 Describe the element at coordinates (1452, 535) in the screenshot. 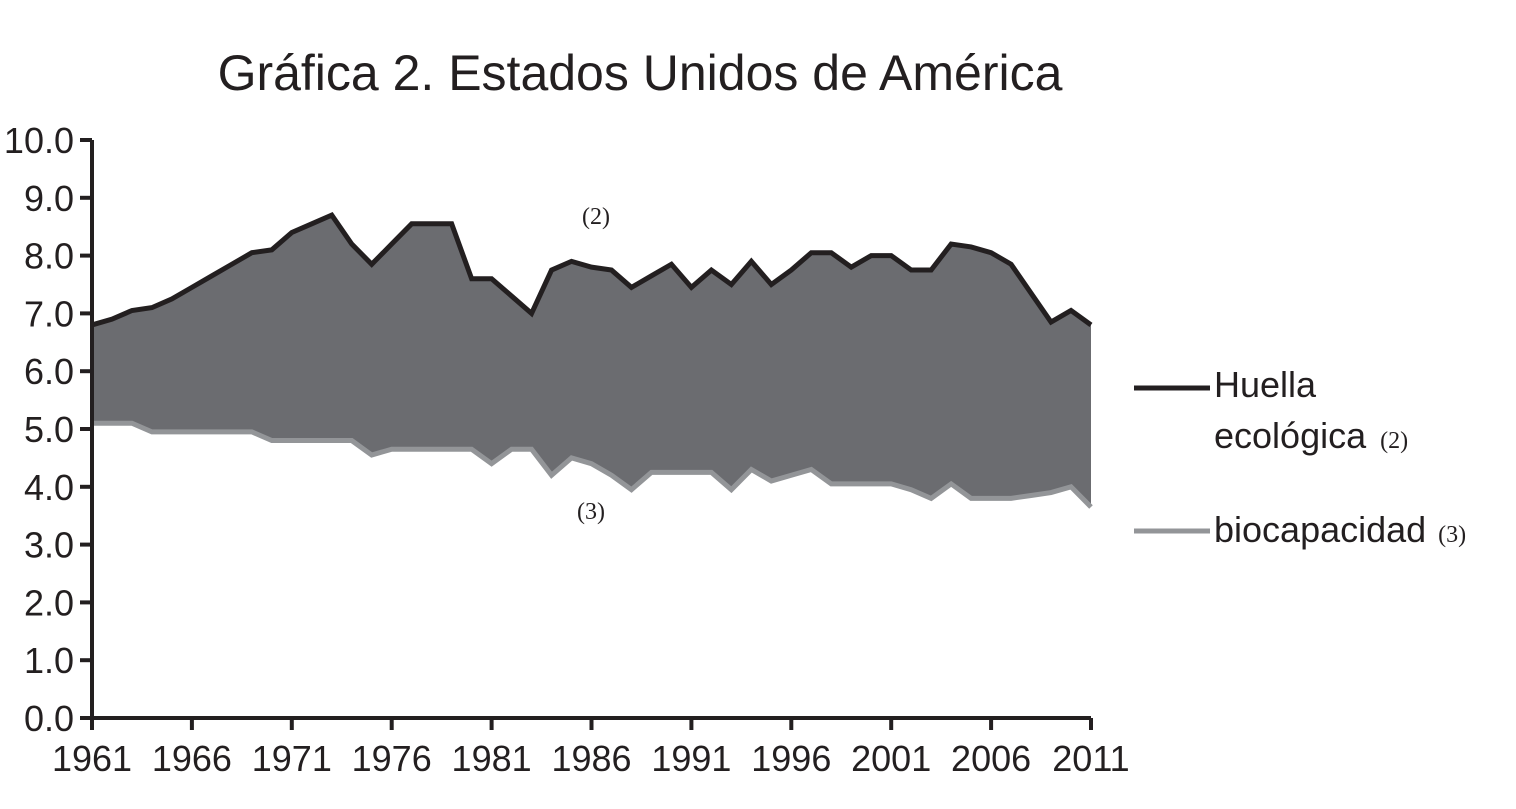

I see `legend-marker-biocapacidad: (3)` at that location.